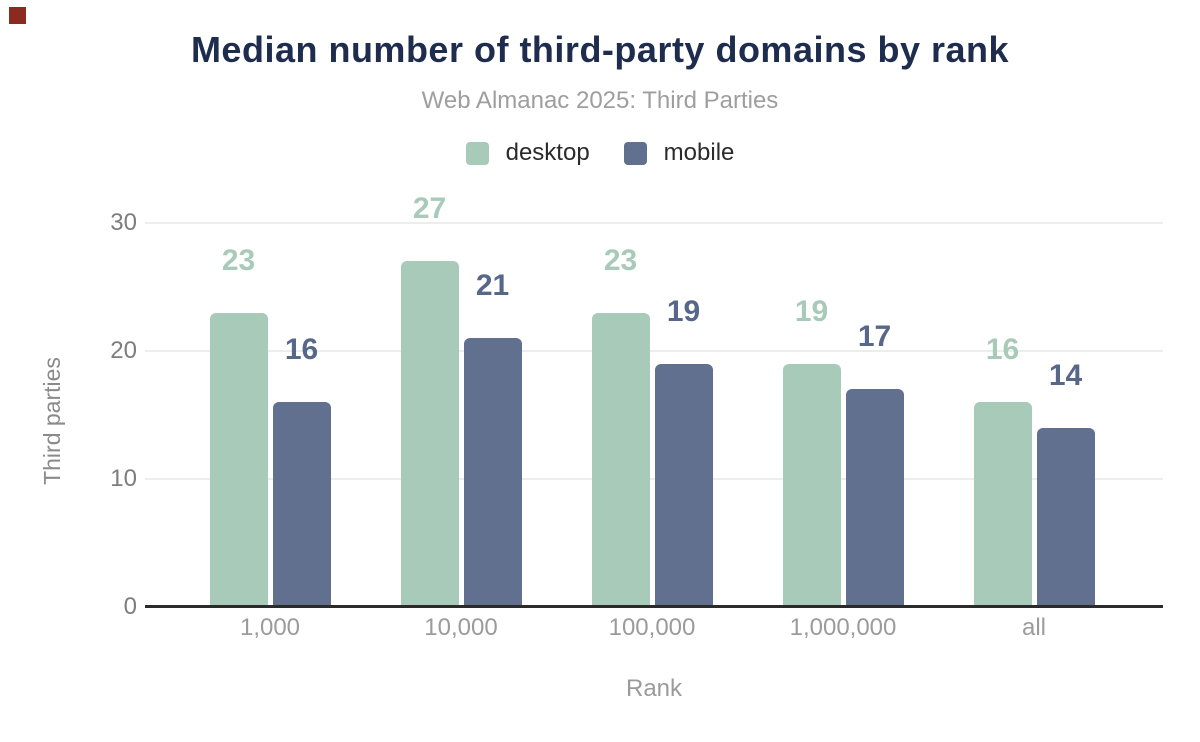 This screenshot has width=1200, height=742. I want to click on bar-mobile-all, so click(1065, 517).